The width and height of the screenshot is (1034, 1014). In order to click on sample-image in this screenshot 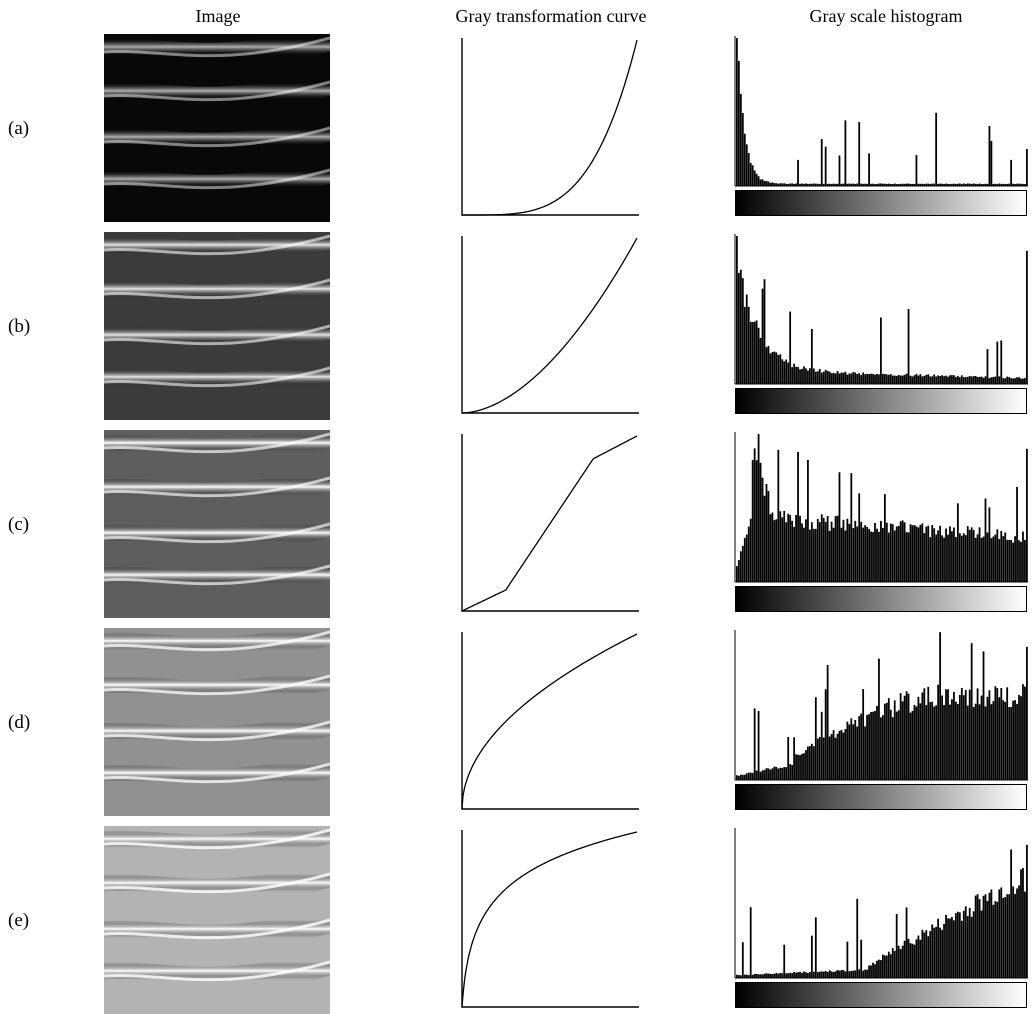, I will do `click(217, 128)`.